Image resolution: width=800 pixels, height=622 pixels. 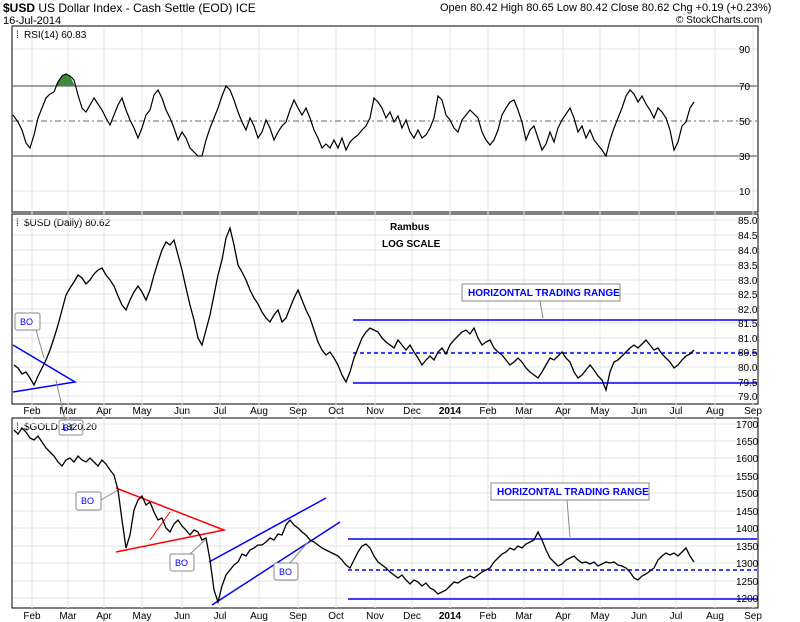 I want to click on gold-bo-label-2: BO, so click(x=181, y=563).